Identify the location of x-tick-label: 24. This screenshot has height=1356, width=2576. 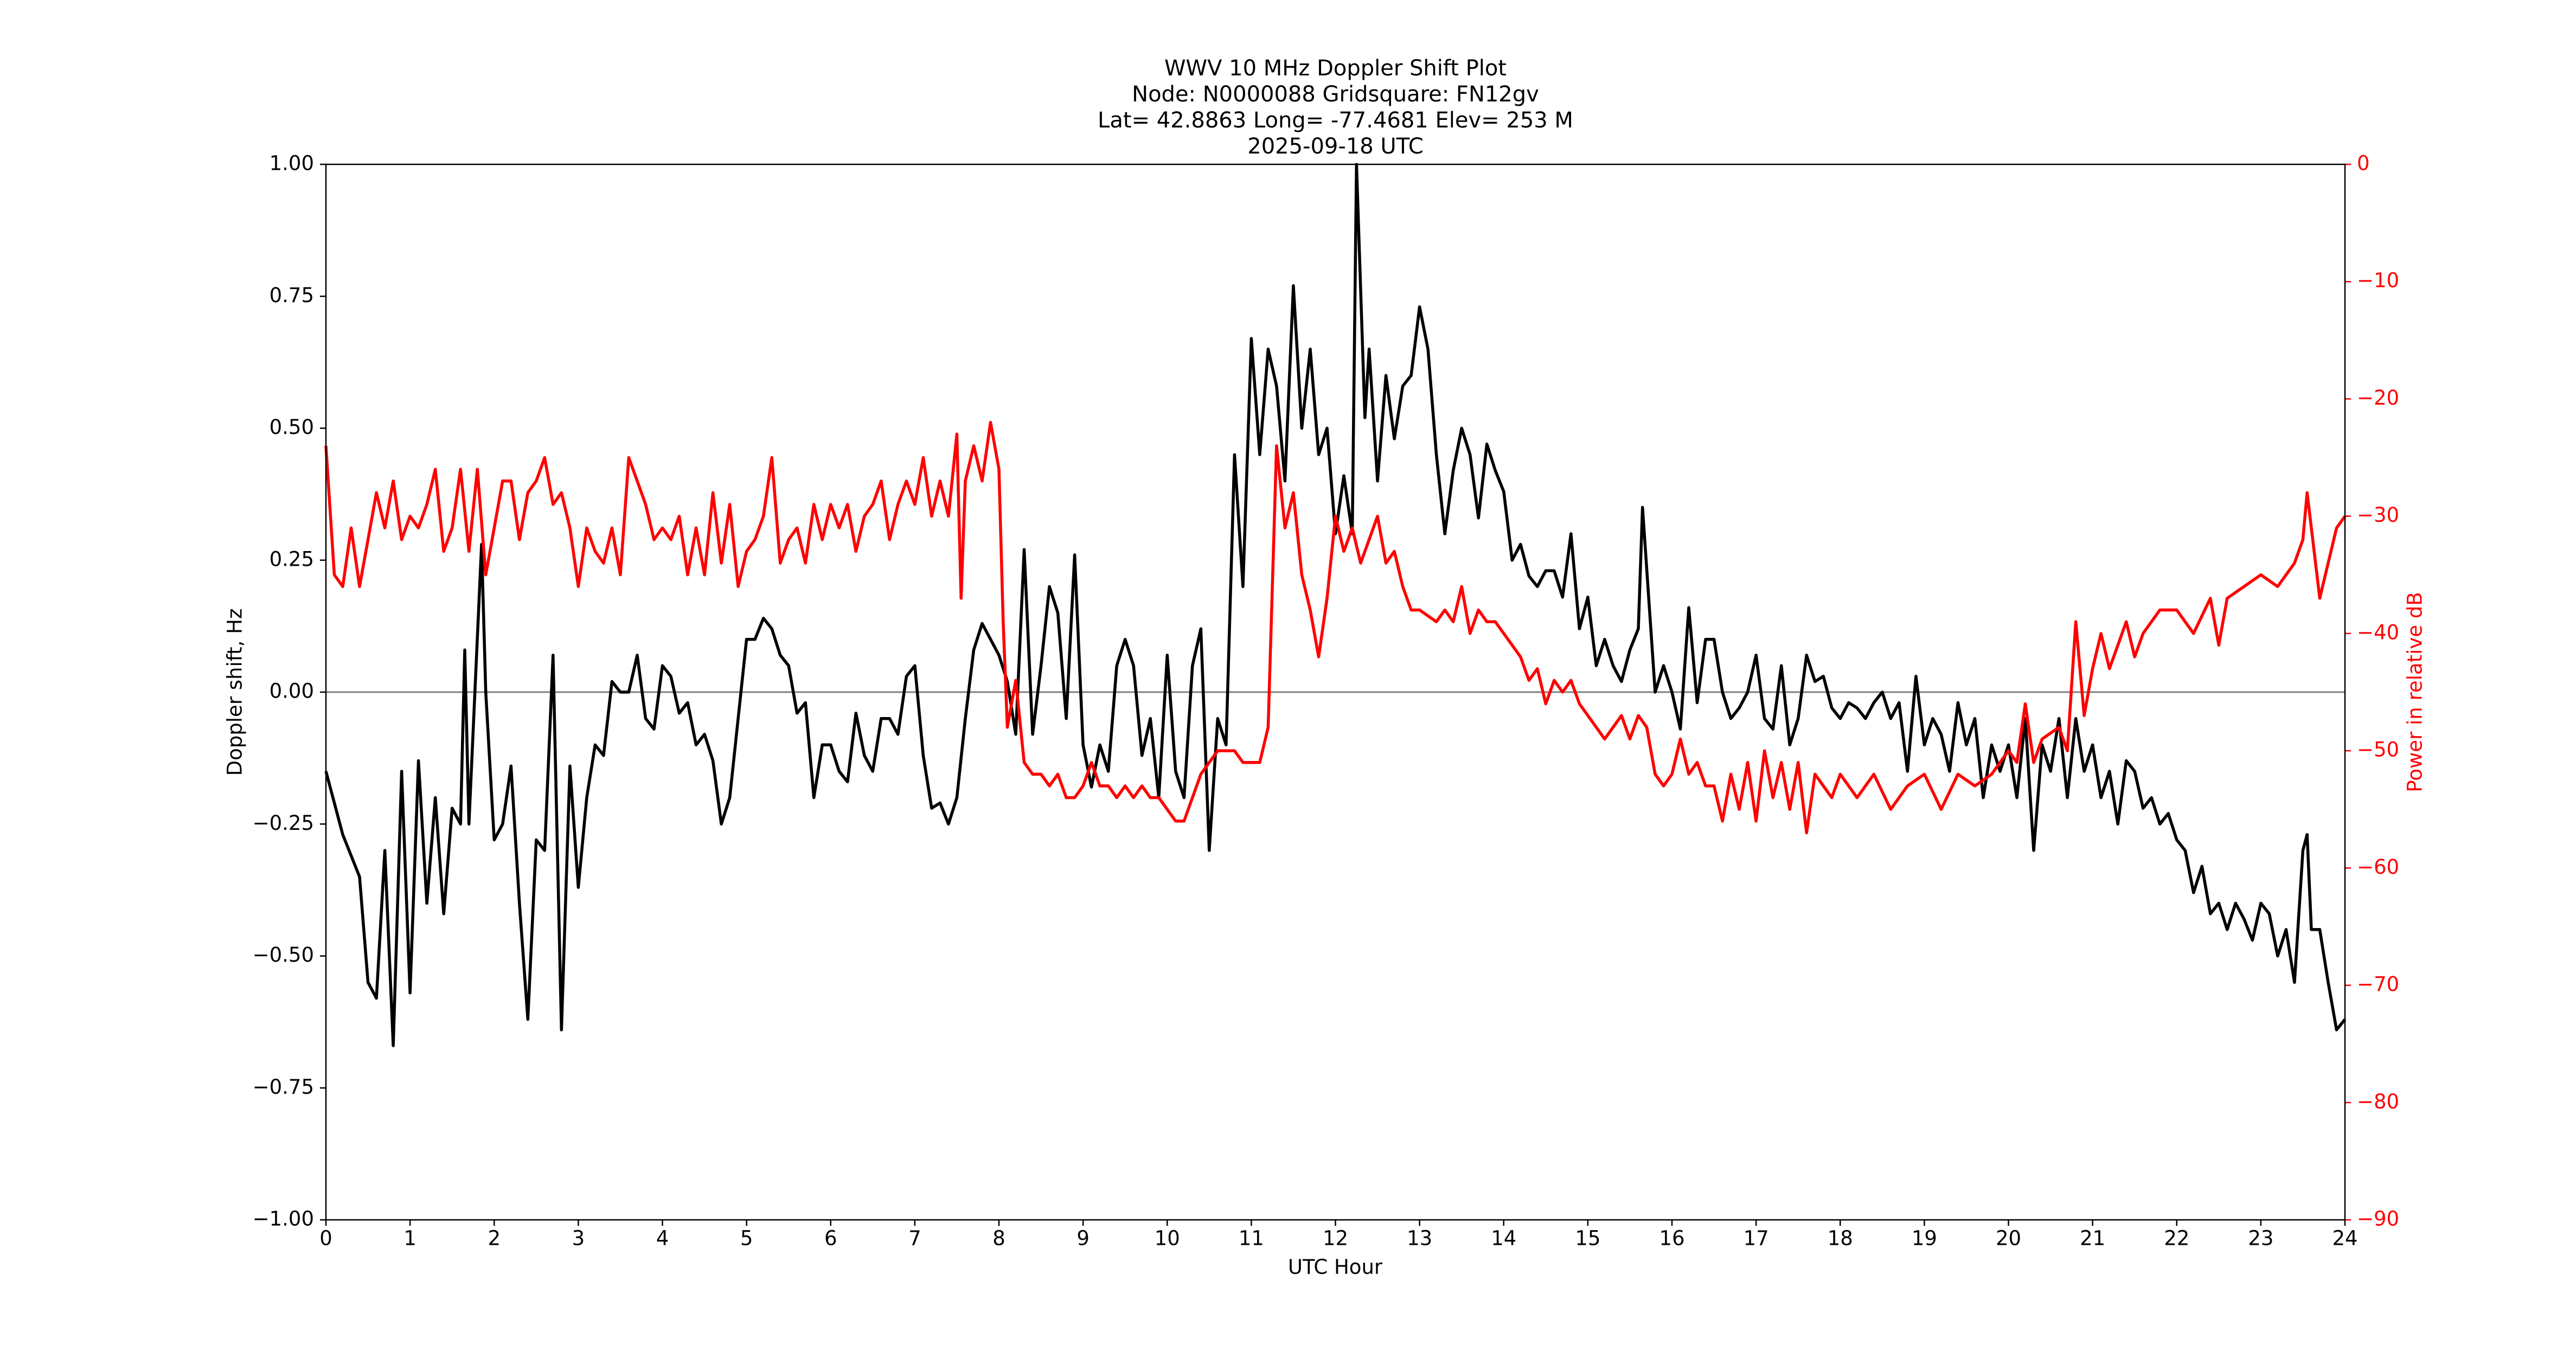
(2344, 1238).